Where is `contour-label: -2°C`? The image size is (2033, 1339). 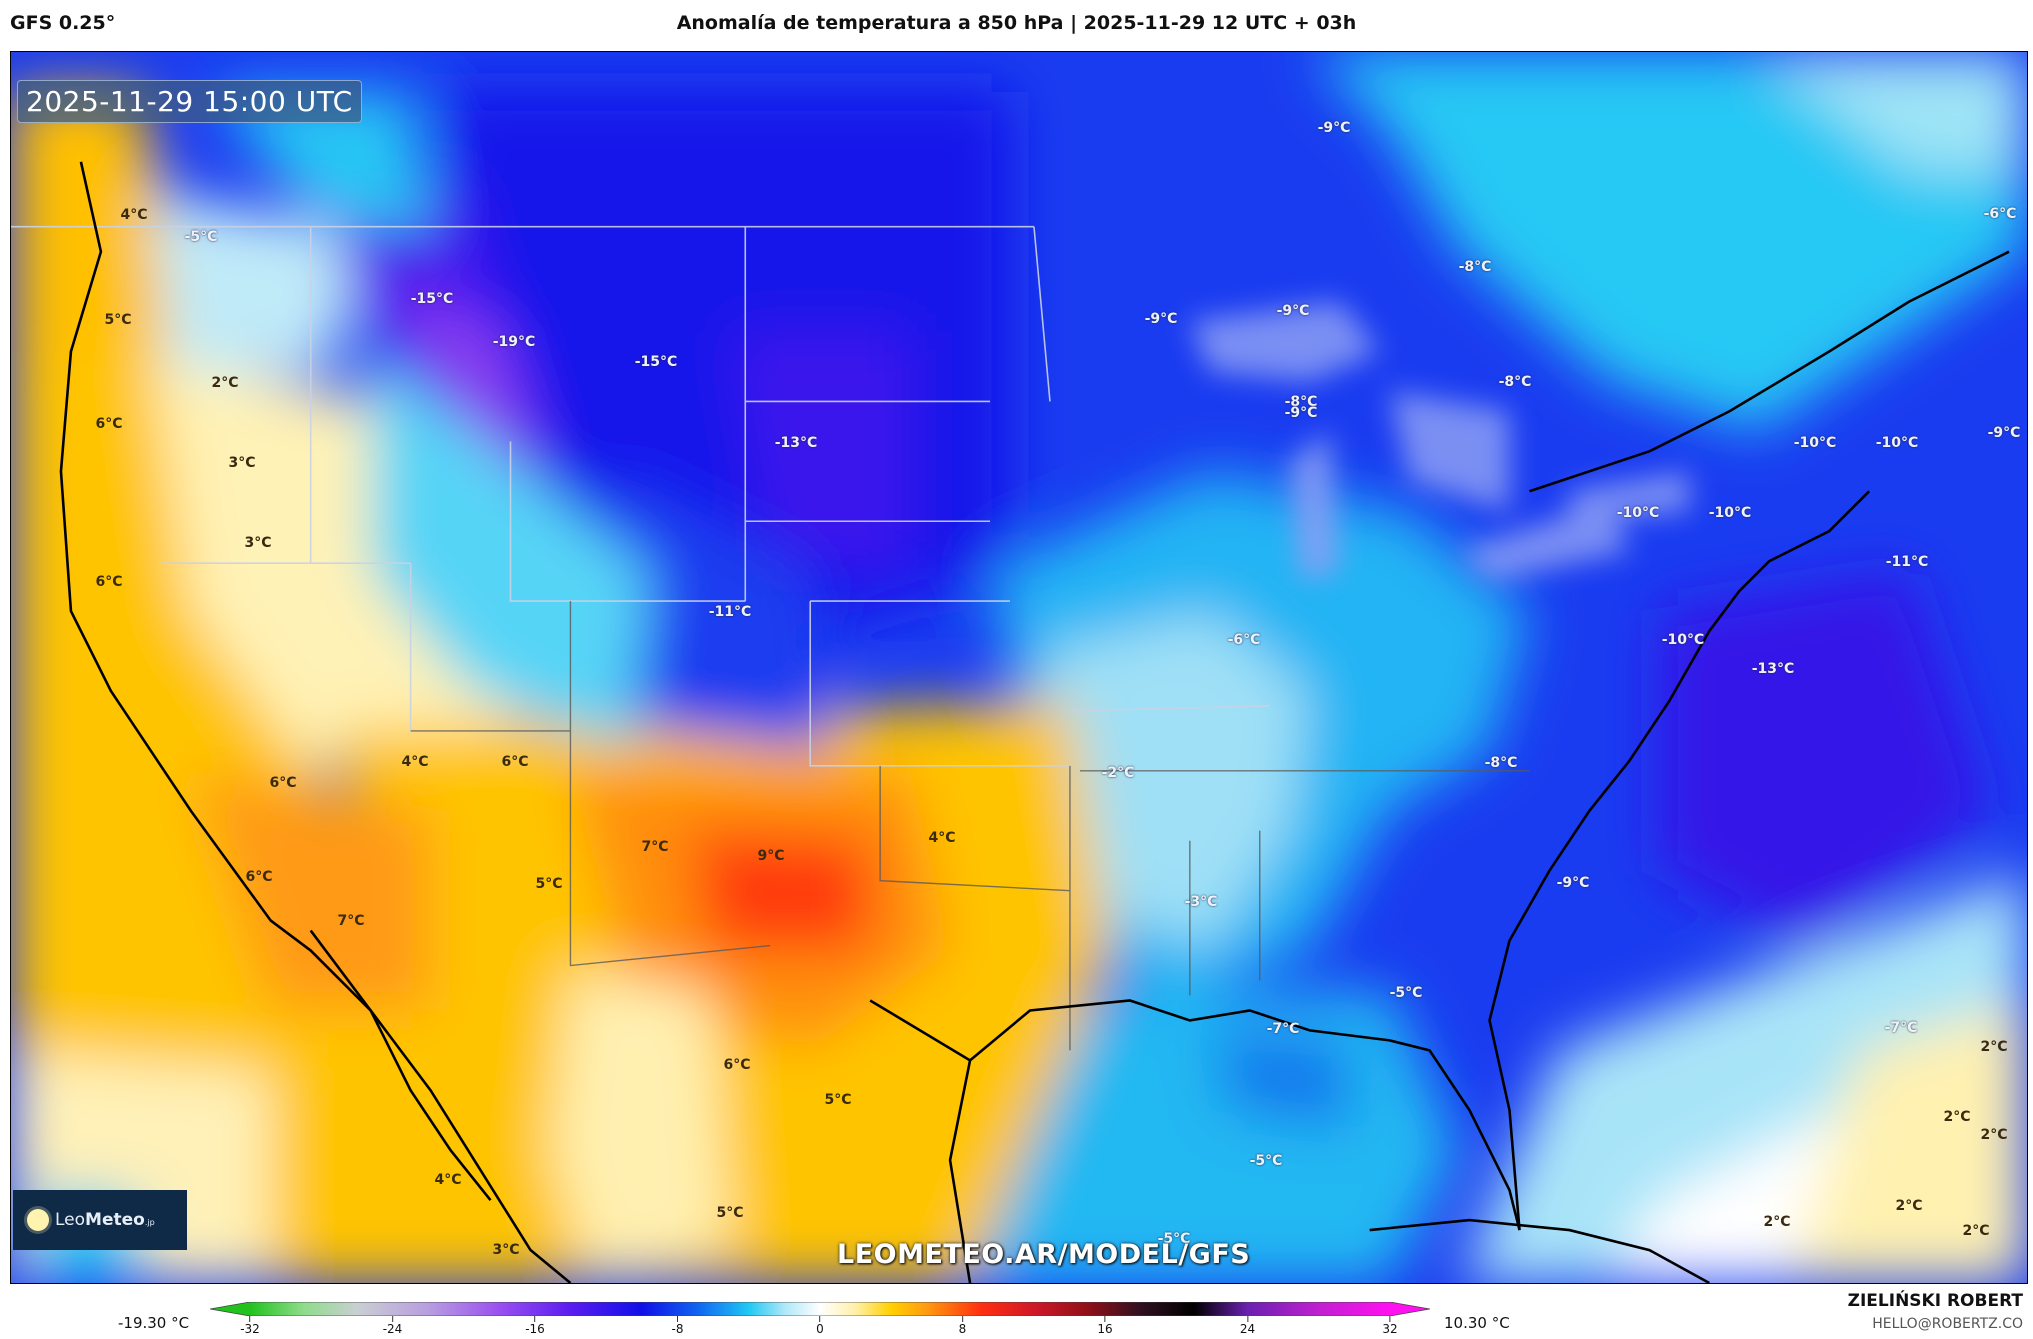 contour-label: -2°C is located at coordinates (1118, 773).